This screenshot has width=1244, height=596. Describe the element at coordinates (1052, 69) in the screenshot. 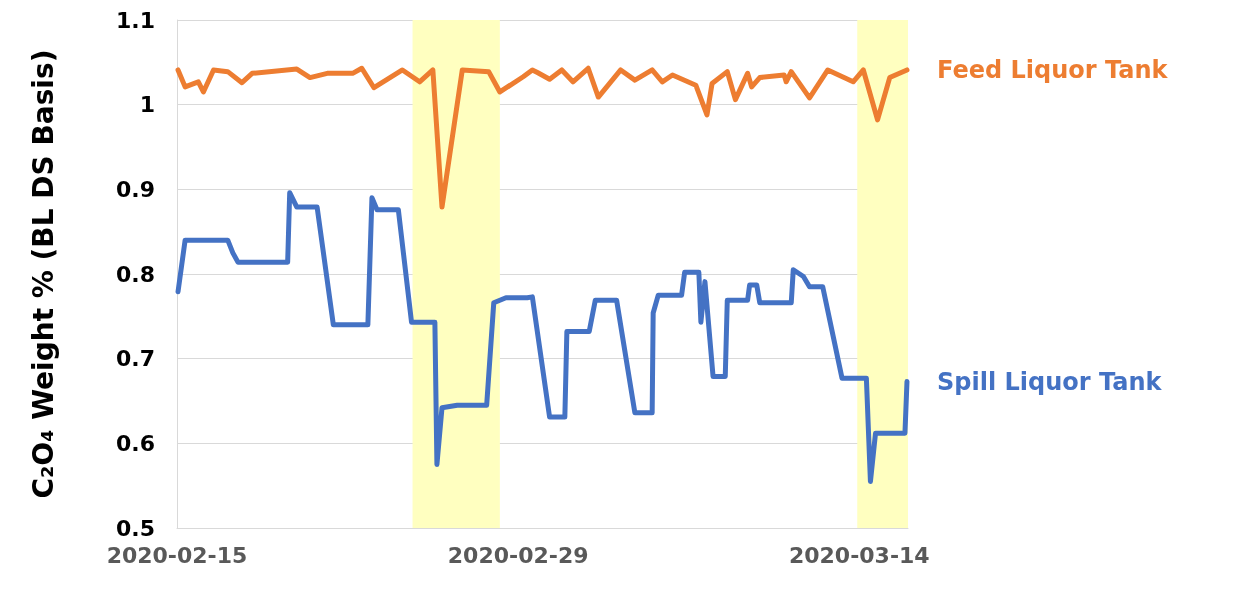

I see `series-label: Feed Liquor Tank` at that location.